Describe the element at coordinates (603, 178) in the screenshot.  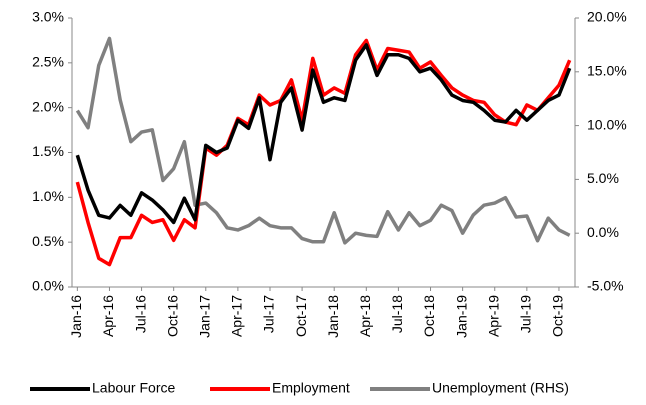
I see `y2-tick-label: 5.0%` at that location.